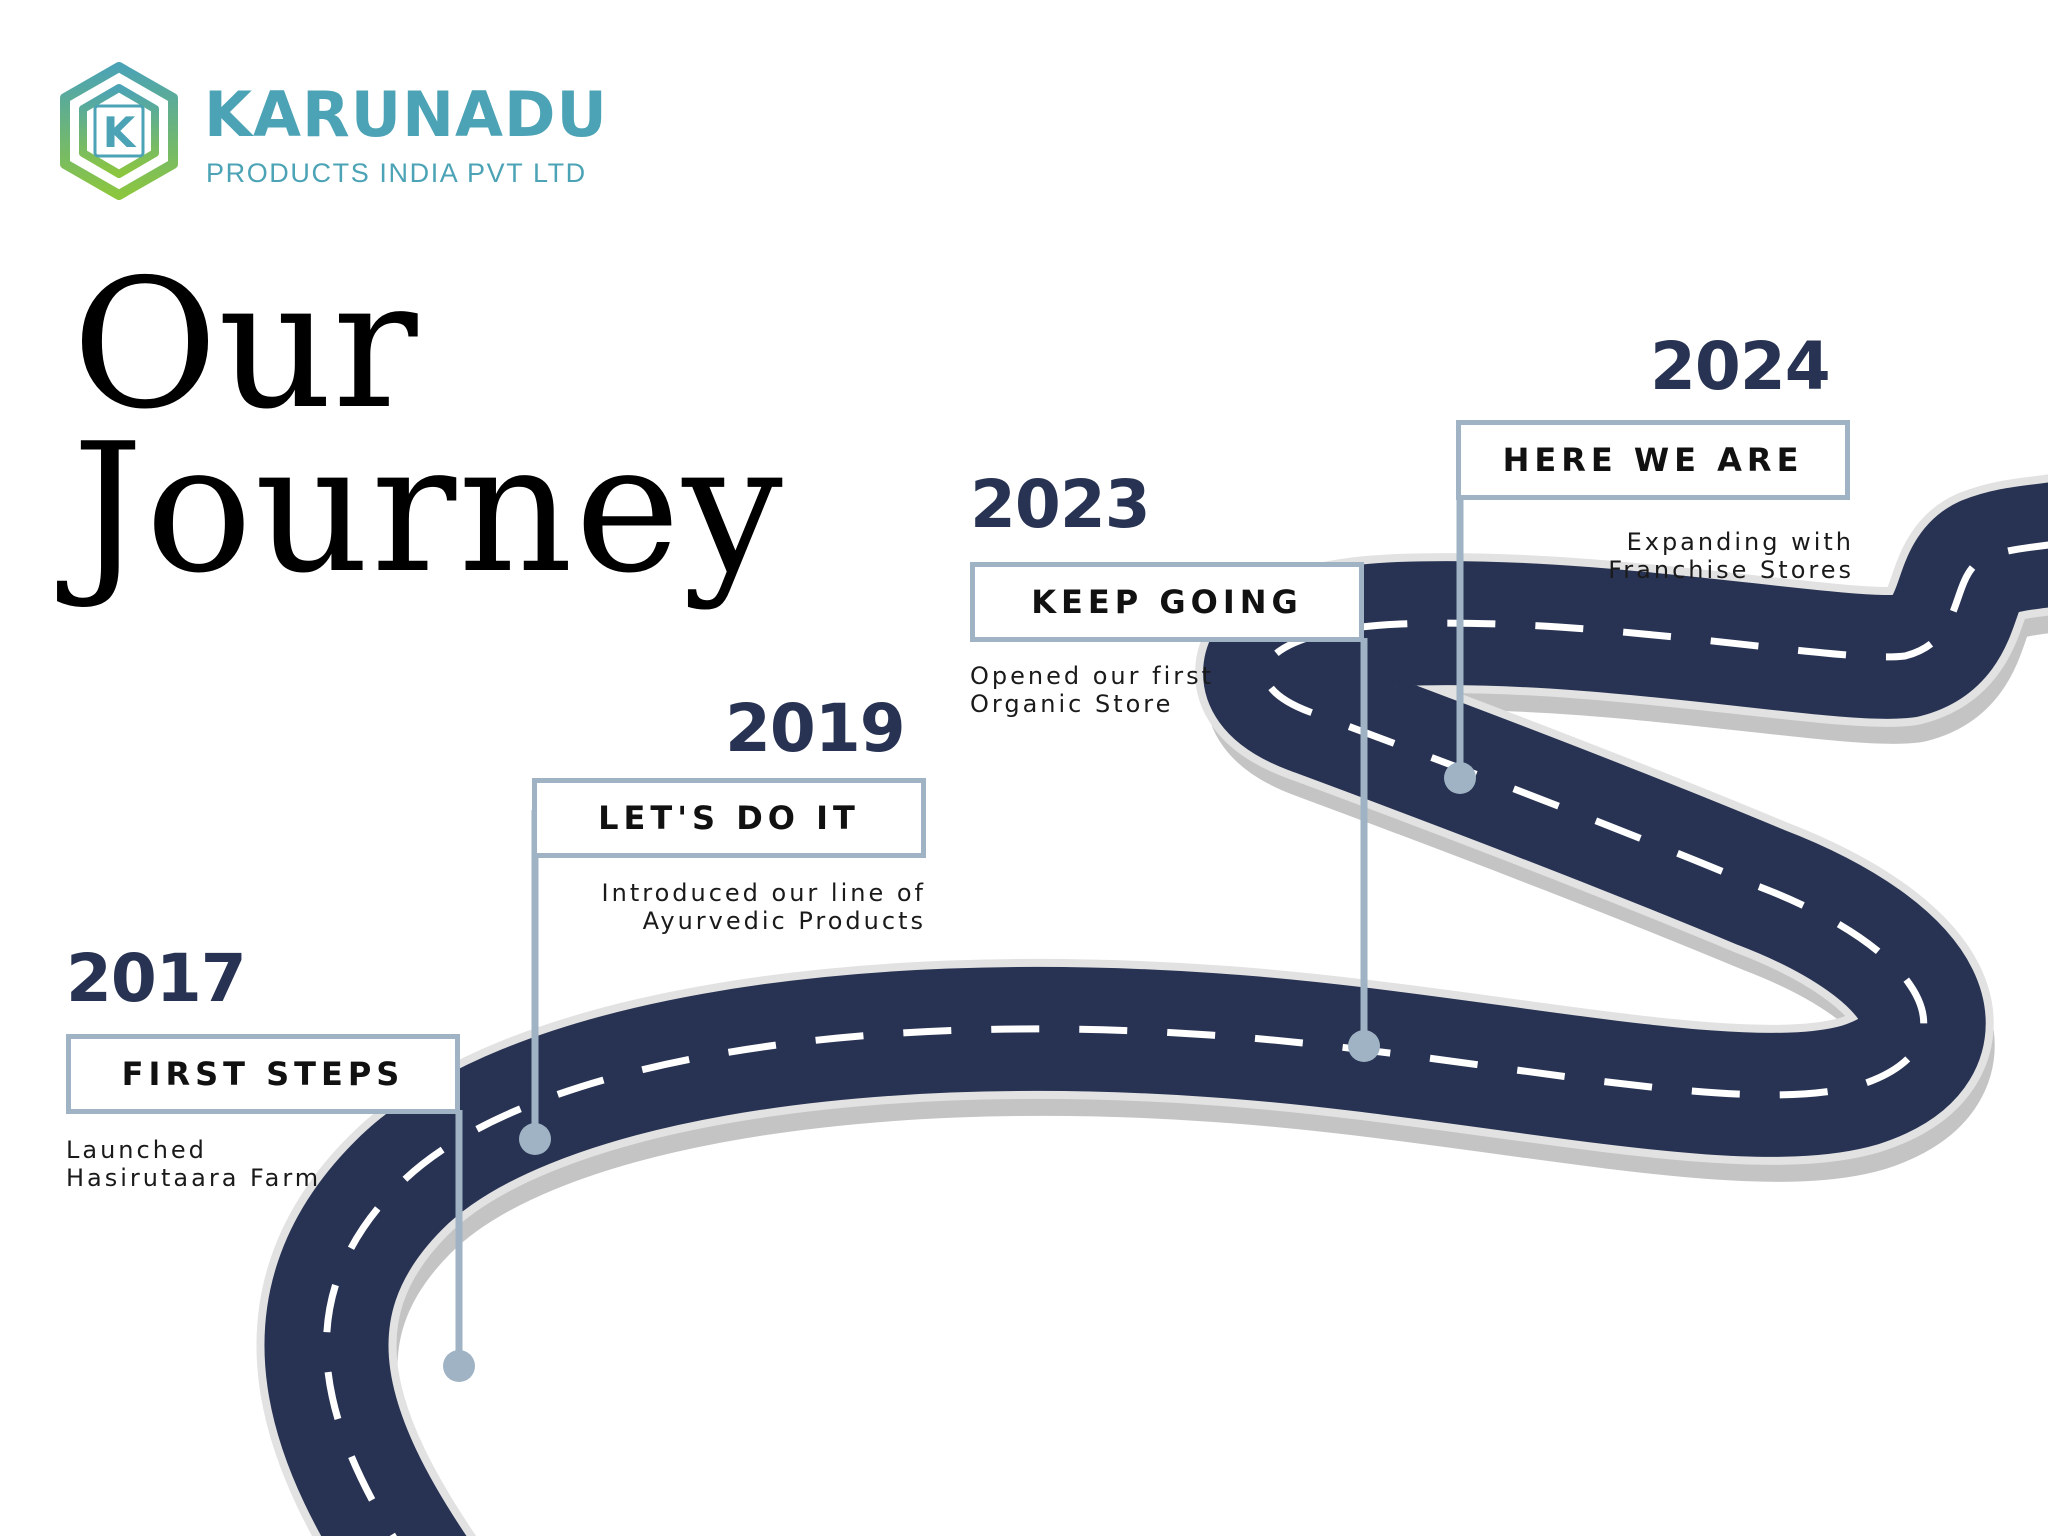 This screenshot has width=2048, height=1536. Describe the element at coordinates (1460, 778) in the screenshot. I see `marker-dot-2024` at that location.